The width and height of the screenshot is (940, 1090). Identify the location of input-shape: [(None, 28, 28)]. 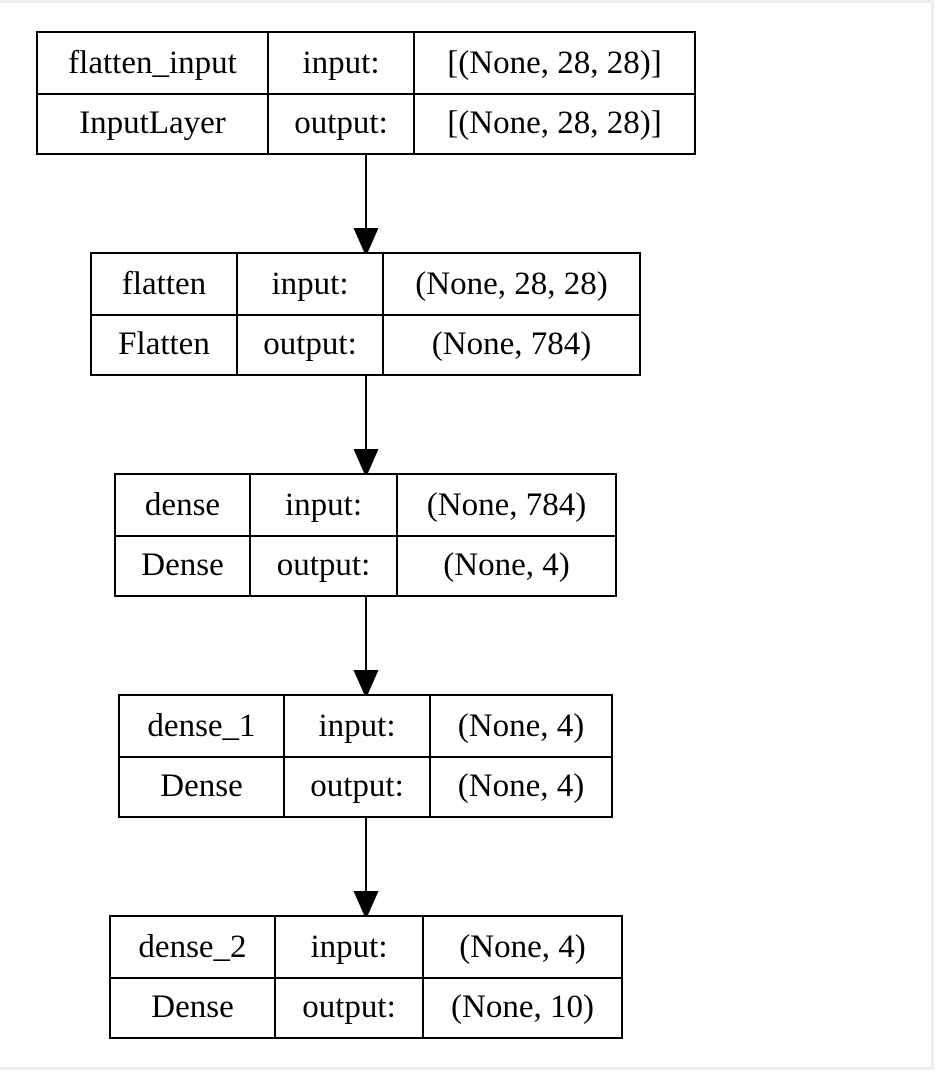
(553, 63).